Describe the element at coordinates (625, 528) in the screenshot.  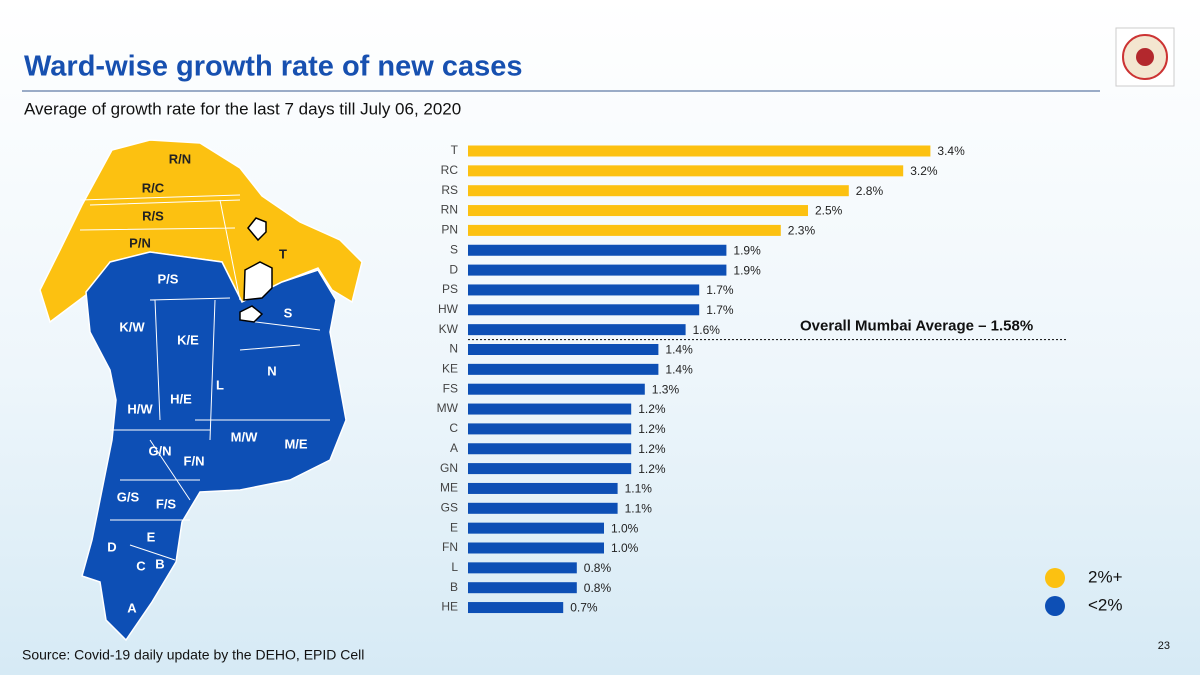
I see `value-label: 1.0%` at that location.